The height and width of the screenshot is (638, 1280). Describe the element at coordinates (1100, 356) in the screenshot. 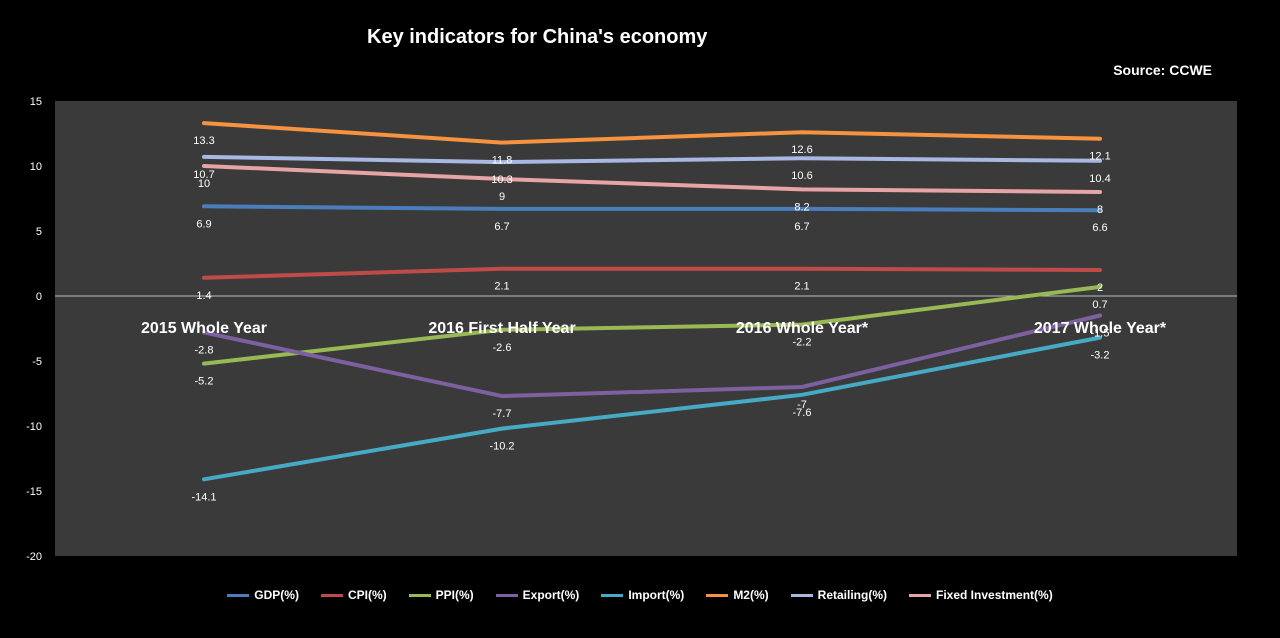

I see `data-label: -3.2` at that location.